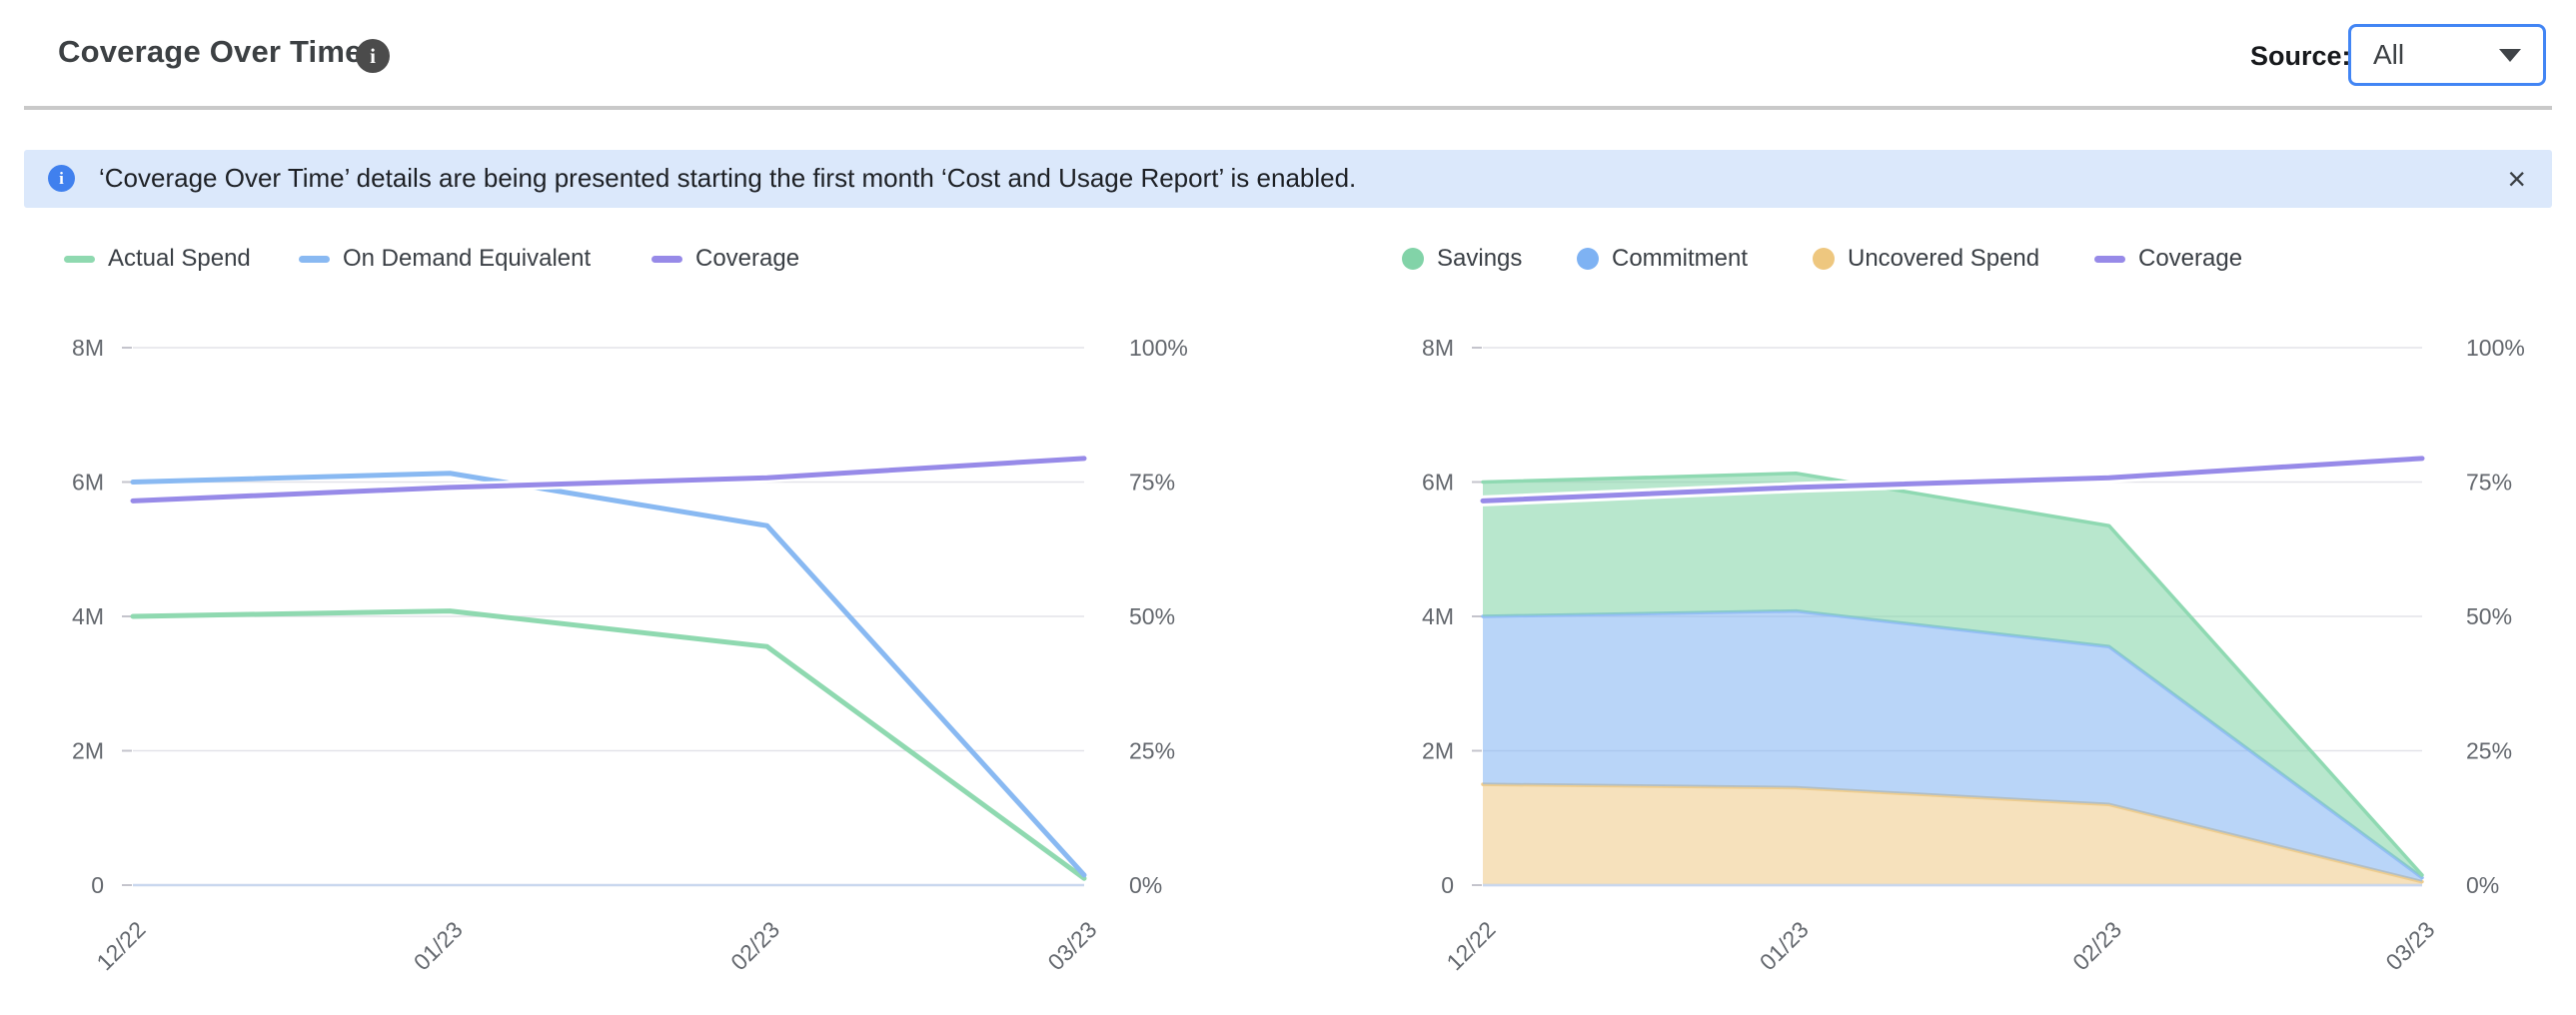 This screenshot has height=1015, width=2576. I want to click on area-uncovered-spend, so click(1952, 834).